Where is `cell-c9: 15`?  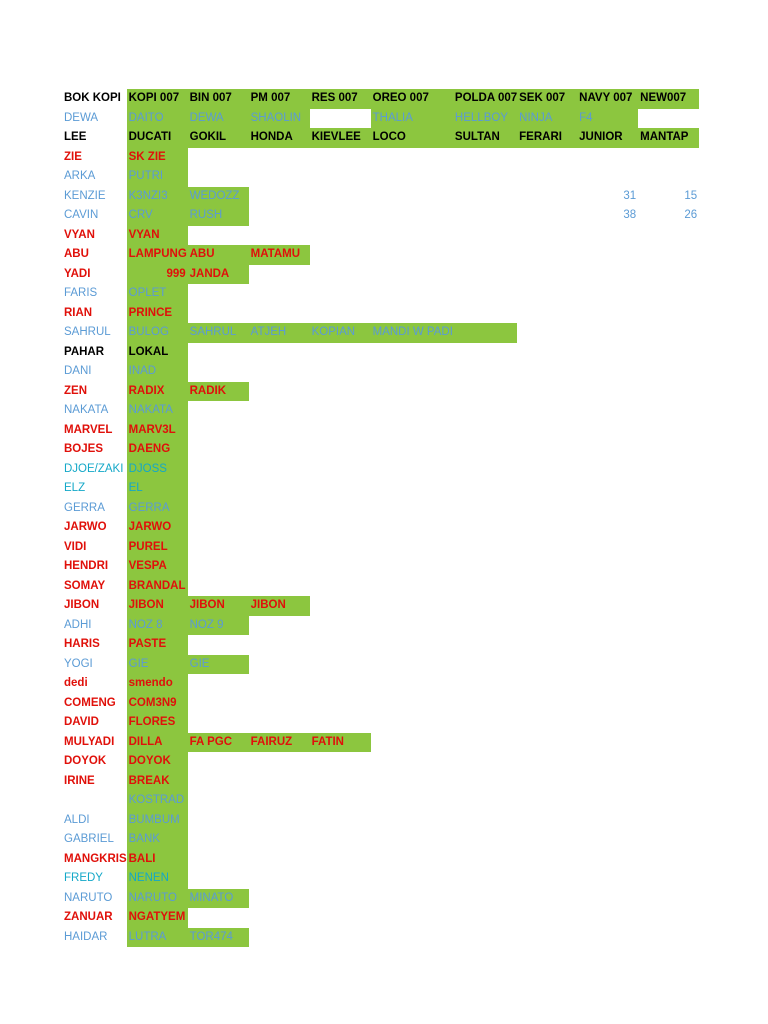 cell-c9: 15 is located at coordinates (691, 195).